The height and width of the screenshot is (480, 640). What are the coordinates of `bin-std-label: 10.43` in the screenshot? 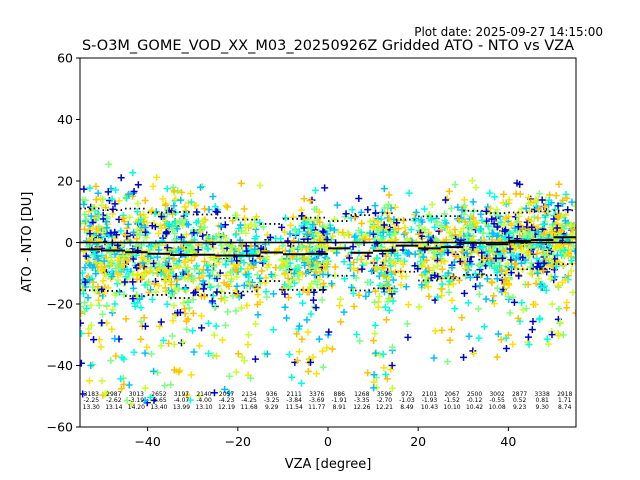 It's located at (429, 407).